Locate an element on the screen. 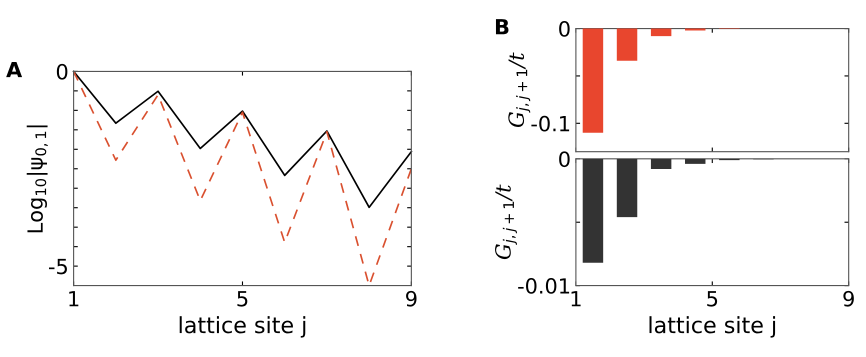  chart-title: B is located at coordinates (502, 26).